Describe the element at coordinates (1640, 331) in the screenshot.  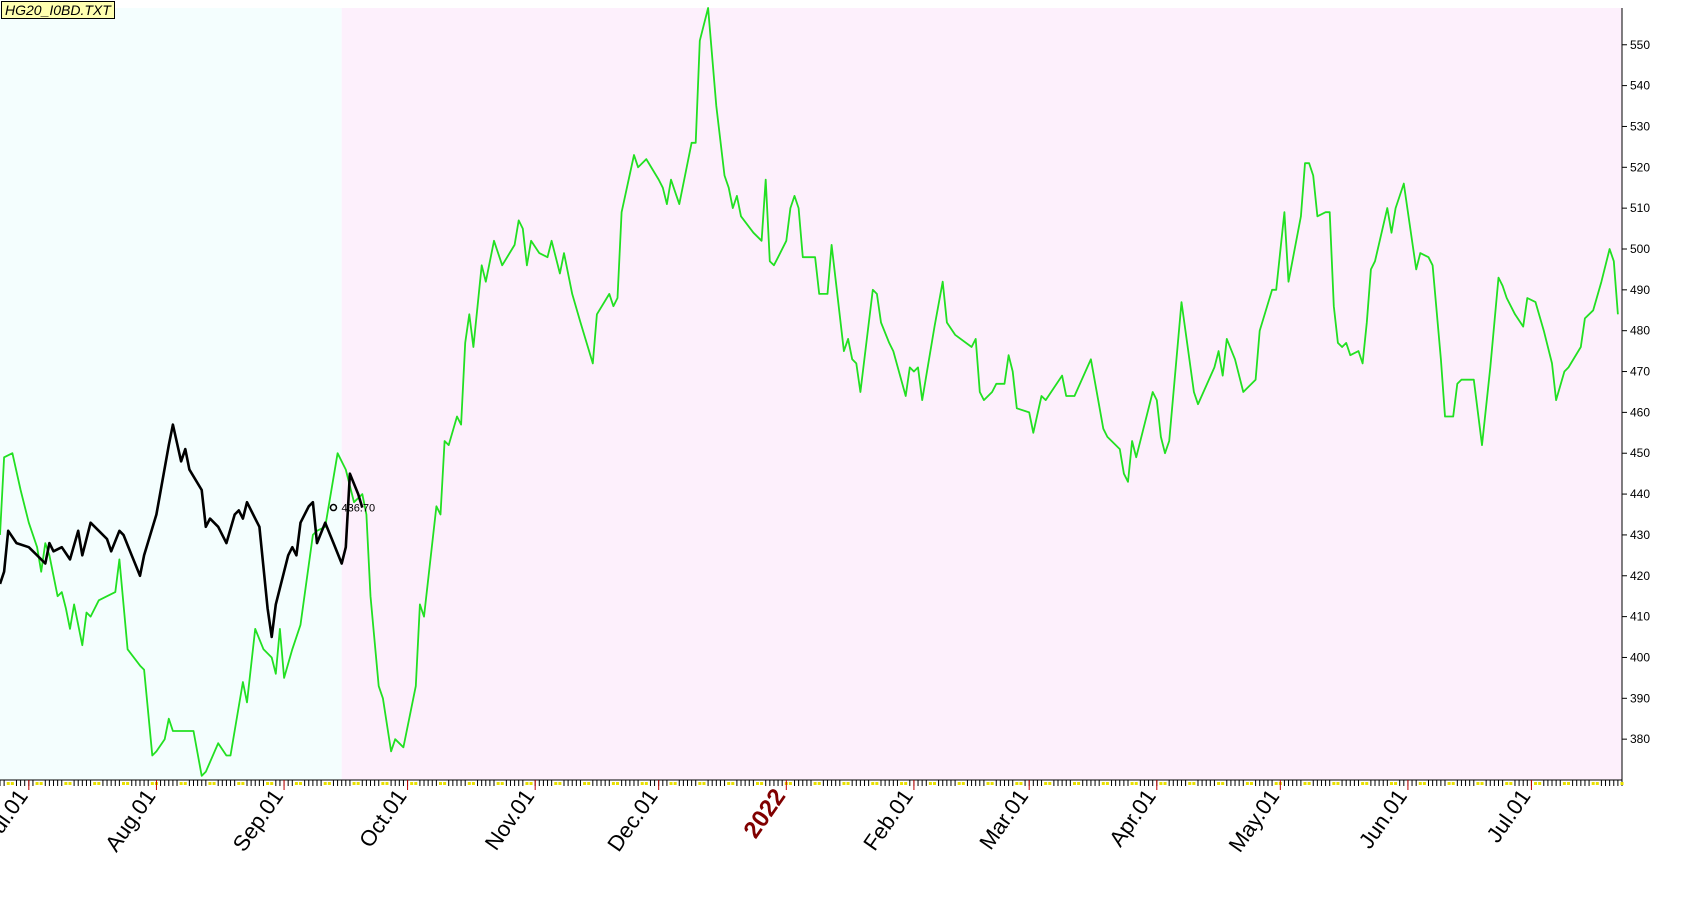
I see `y-tick-label: 480` at that location.